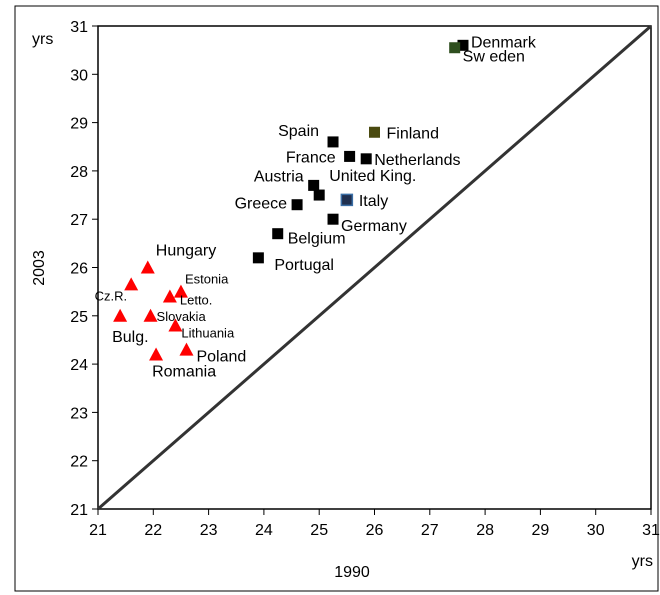 The height and width of the screenshot is (595, 660). What do you see at coordinates (120, 315) in the screenshot?
I see `point-bulg` at bounding box center [120, 315].